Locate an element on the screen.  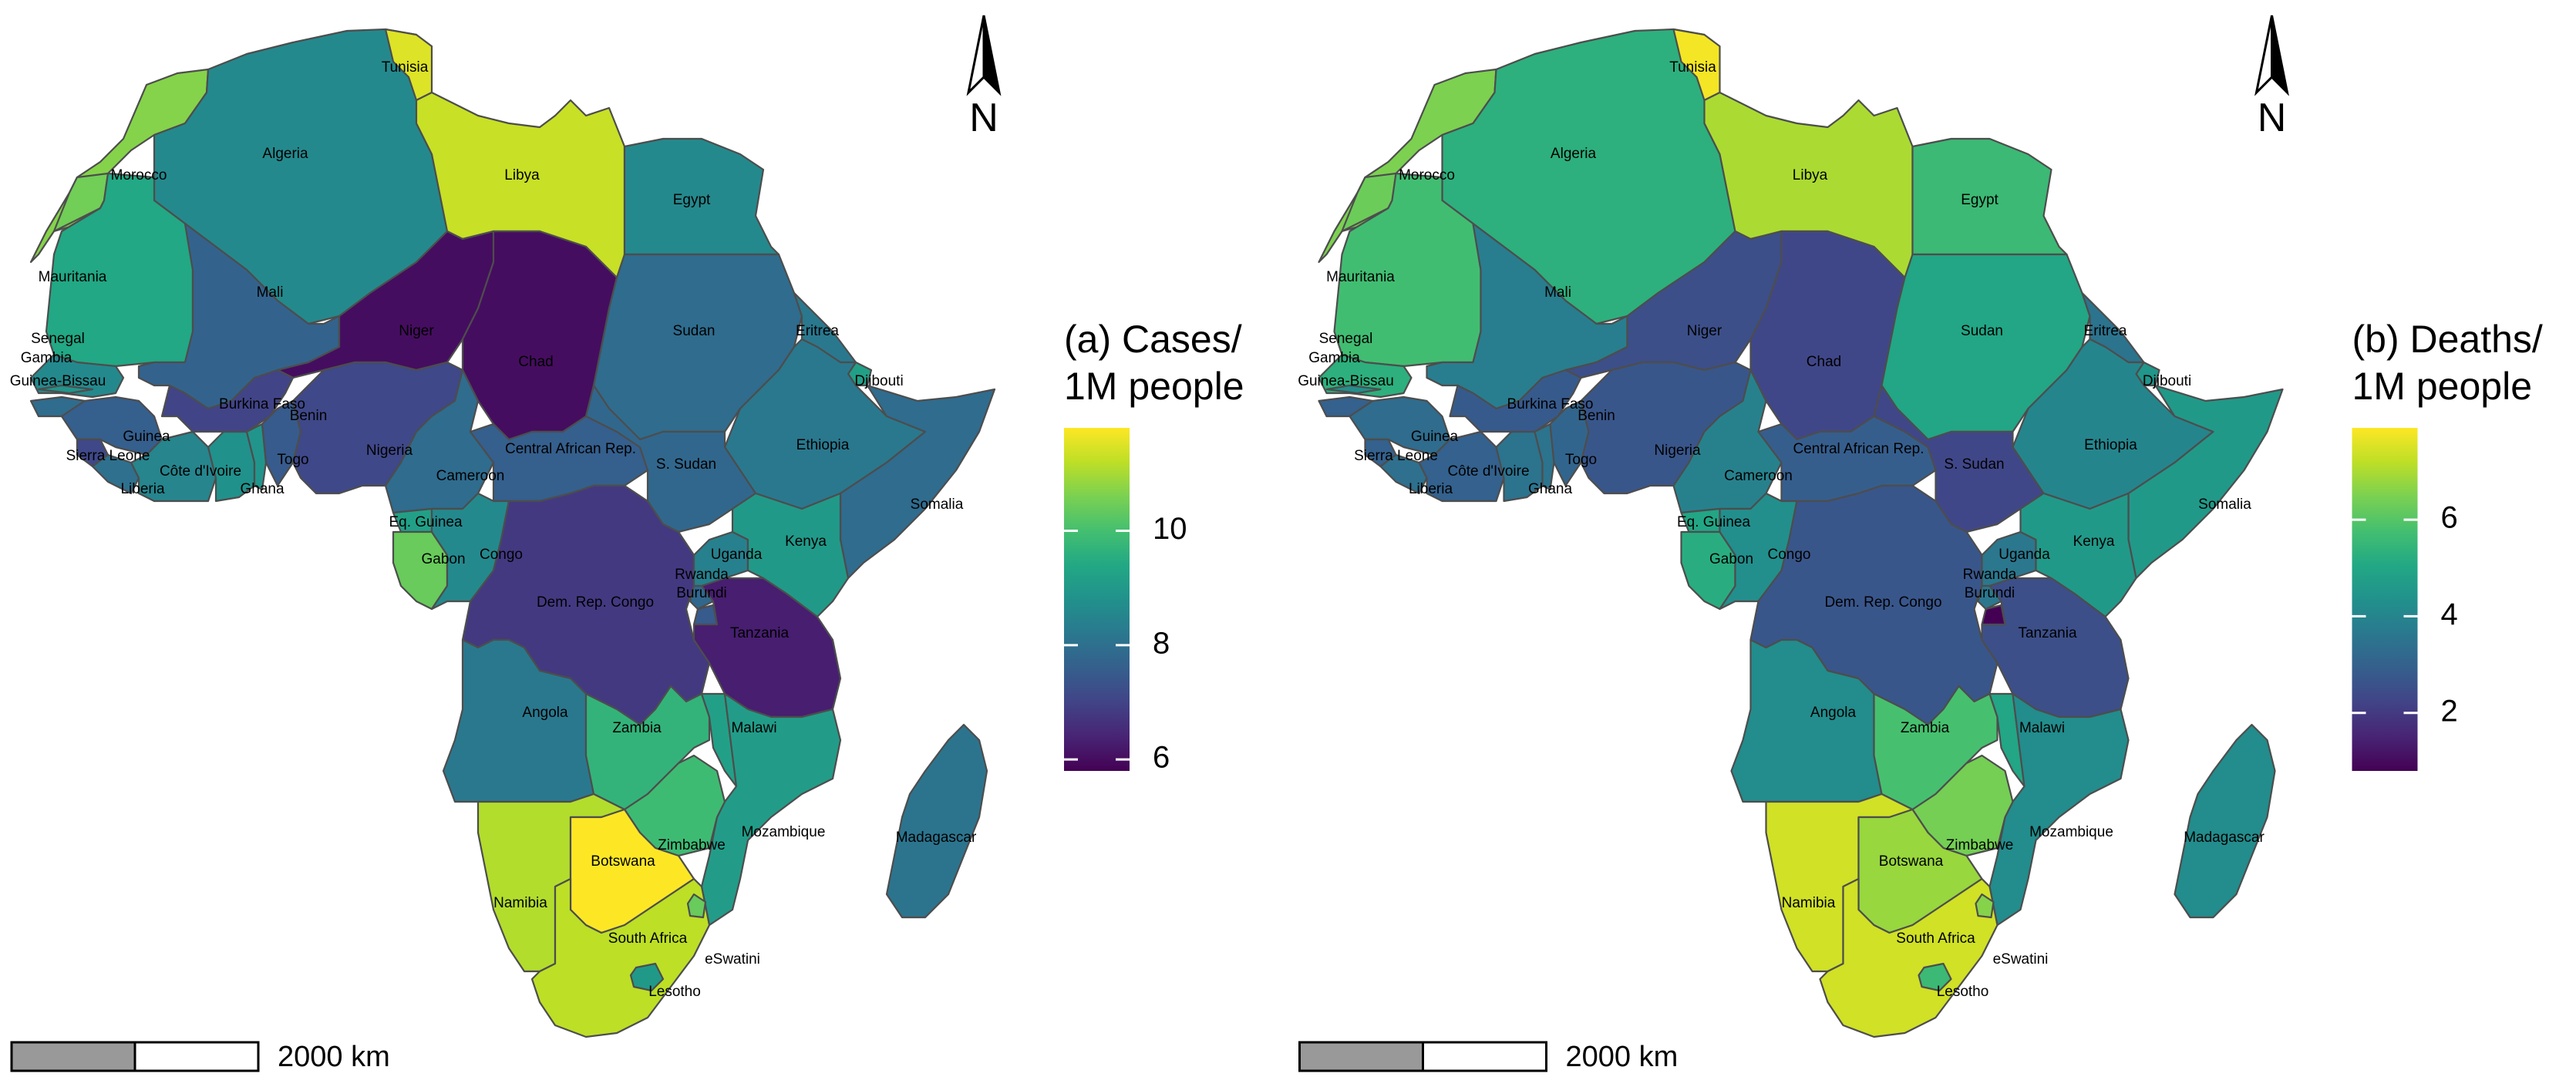
country-label-zambia: Zambia is located at coordinates (637, 728).